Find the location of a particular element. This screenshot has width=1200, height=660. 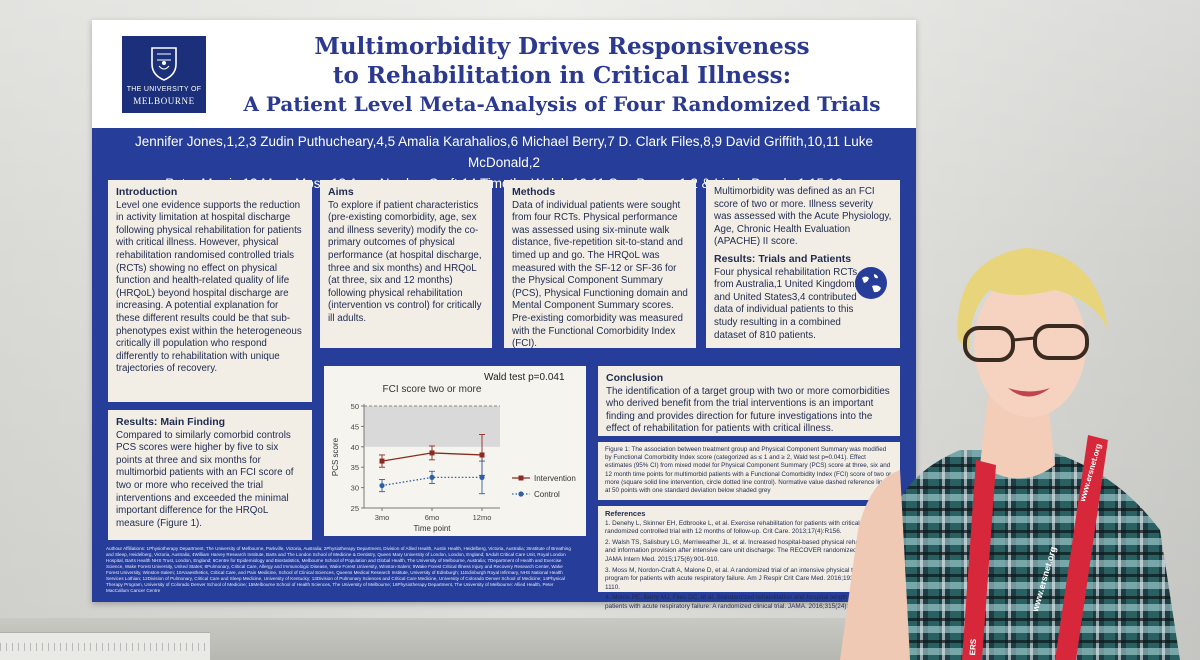

dress is located at coordinates (1030, 555).